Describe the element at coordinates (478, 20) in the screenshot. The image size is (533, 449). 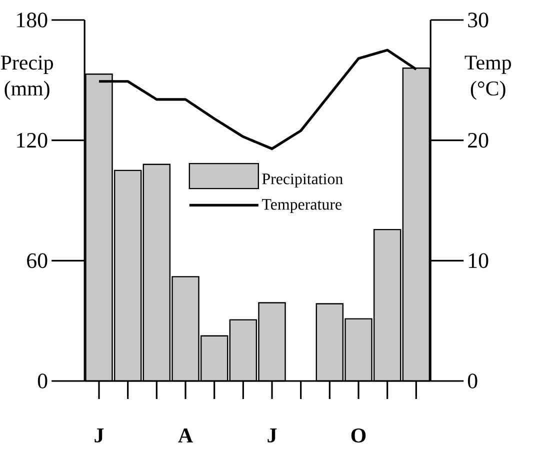
I see `y2-tick-label: 30` at that location.